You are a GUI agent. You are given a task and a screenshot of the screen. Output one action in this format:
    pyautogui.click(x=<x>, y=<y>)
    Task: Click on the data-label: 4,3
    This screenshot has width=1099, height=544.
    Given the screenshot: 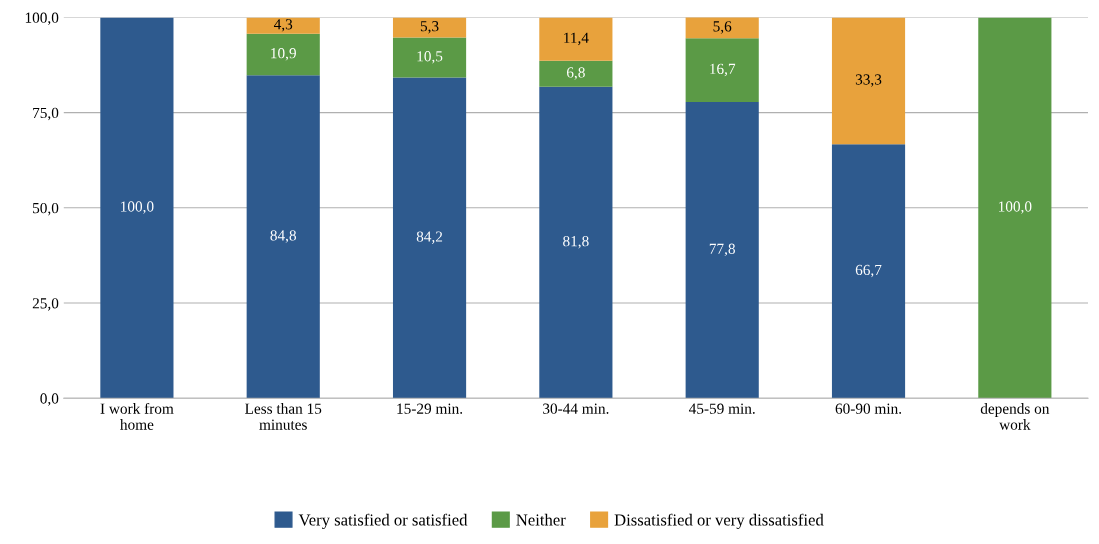 What is the action you would take?
    pyautogui.click(x=283, y=25)
    